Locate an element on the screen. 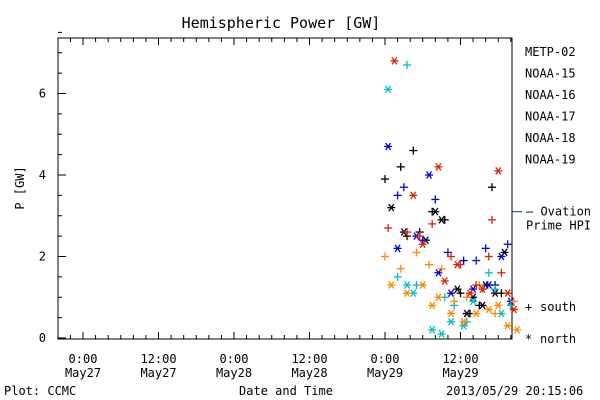 The image size is (600, 400). y-tick-label: 6 is located at coordinates (42, 94).